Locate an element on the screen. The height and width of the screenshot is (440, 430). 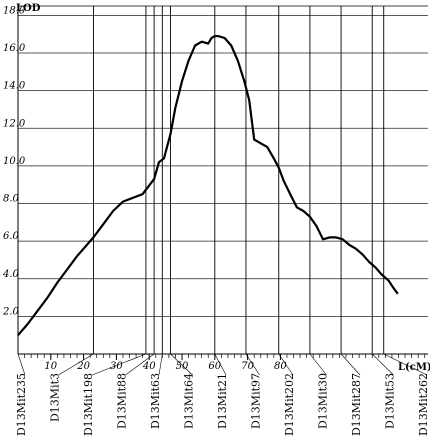
marker-label: D13Mit88 is located at coordinates (122, 401).